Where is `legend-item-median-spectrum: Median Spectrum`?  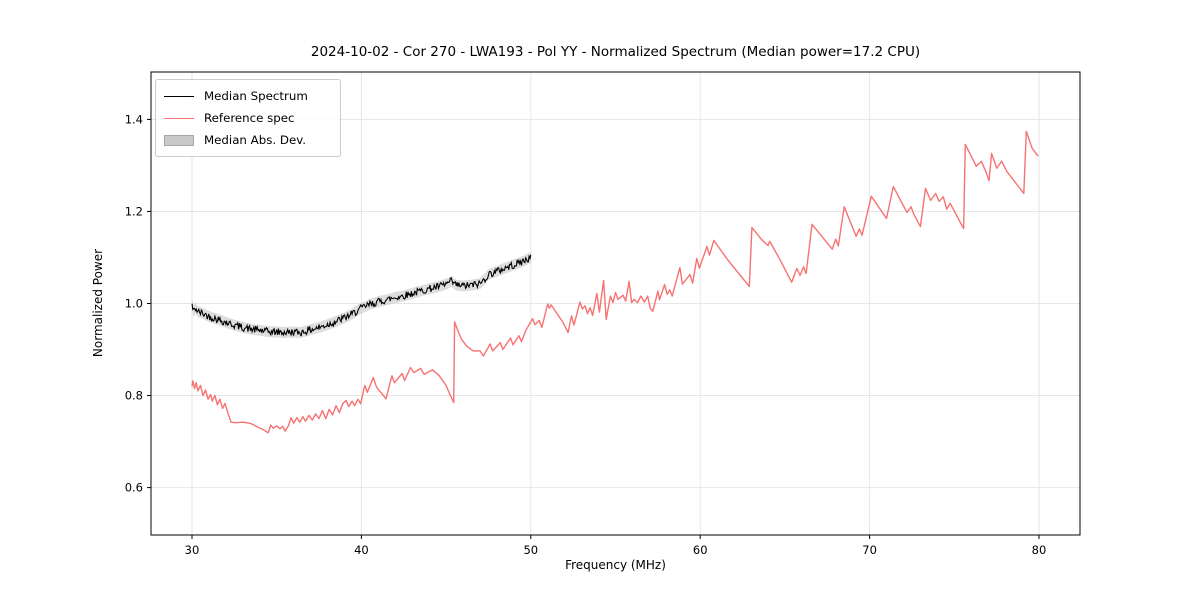
legend-item-median-spectrum: Median Spectrum is located at coordinates (248, 96).